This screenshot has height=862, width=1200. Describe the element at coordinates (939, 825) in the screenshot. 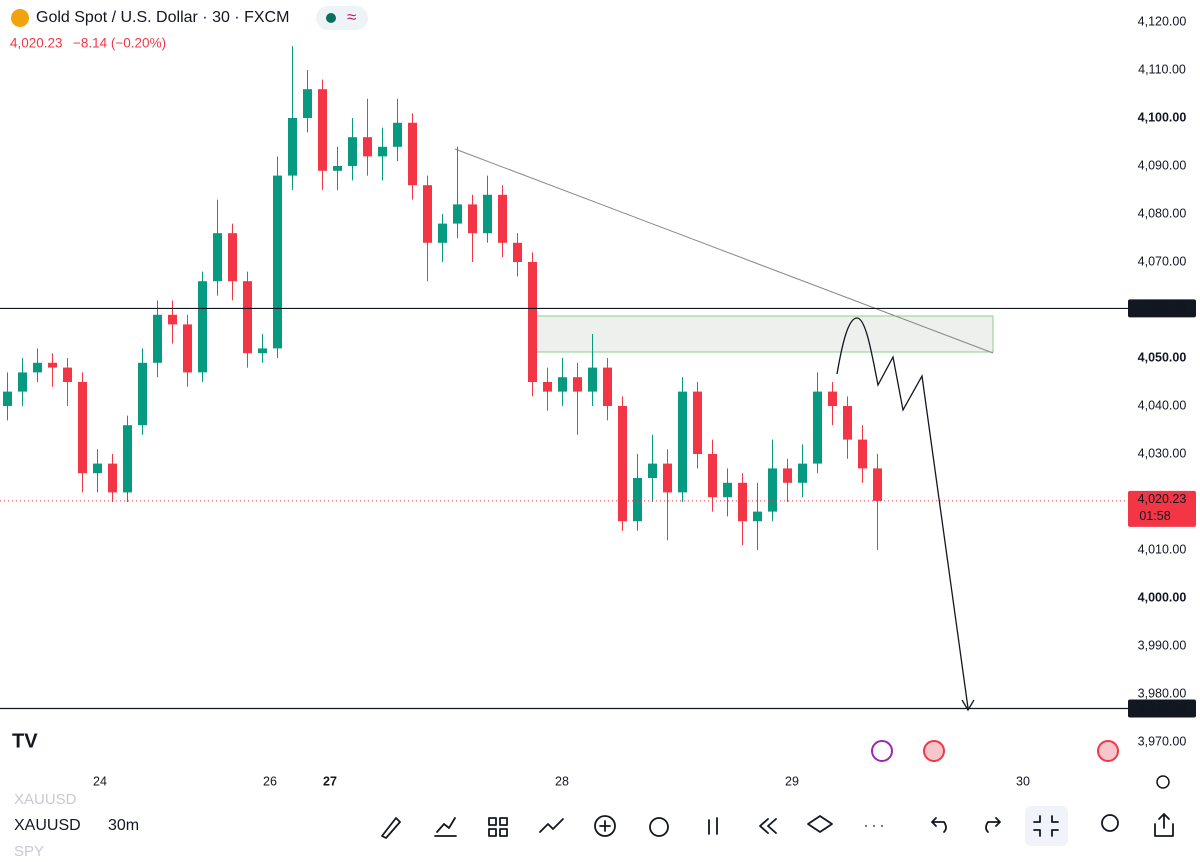

I see `undo-icon` at that location.